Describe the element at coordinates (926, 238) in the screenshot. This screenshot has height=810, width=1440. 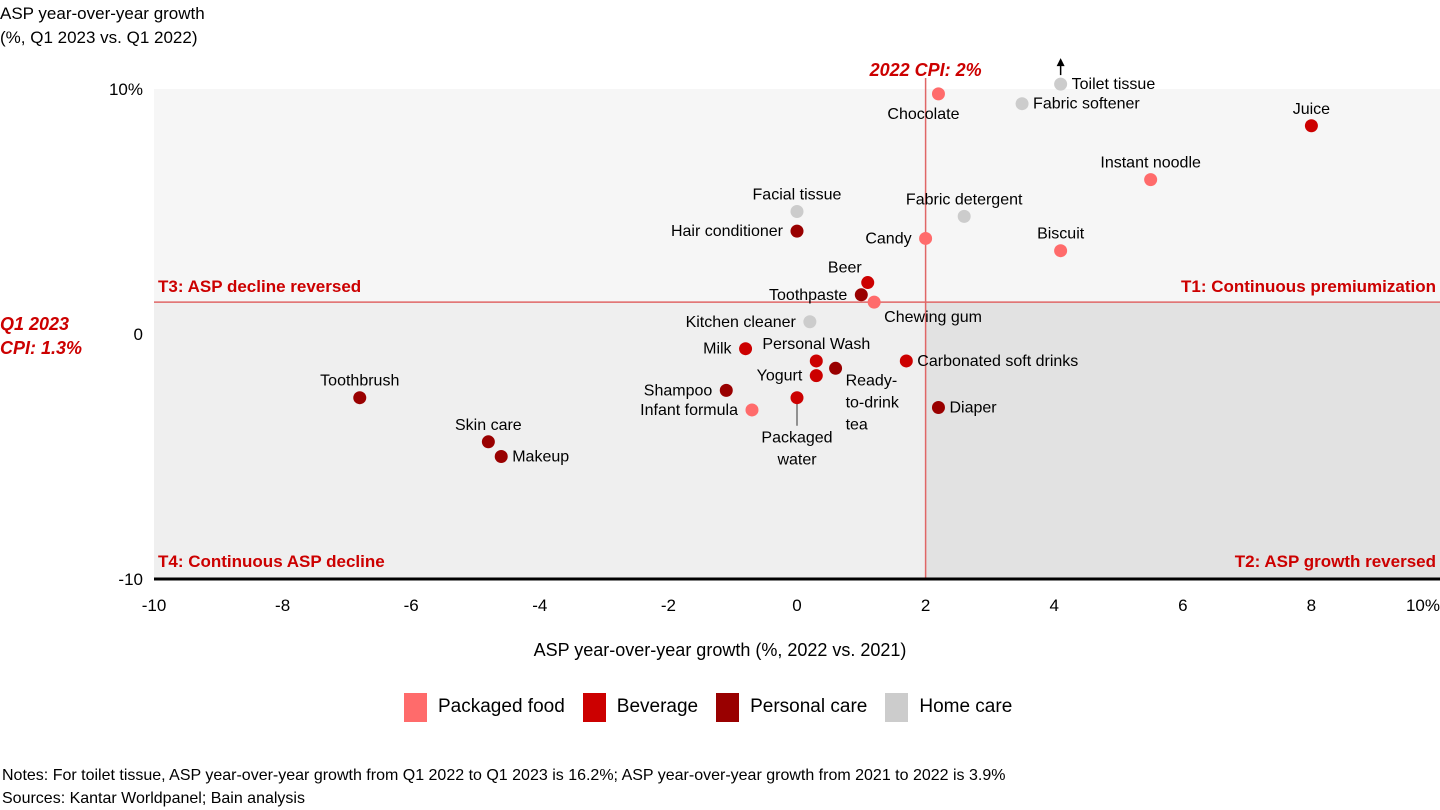
I see `data-point-candy` at that location.